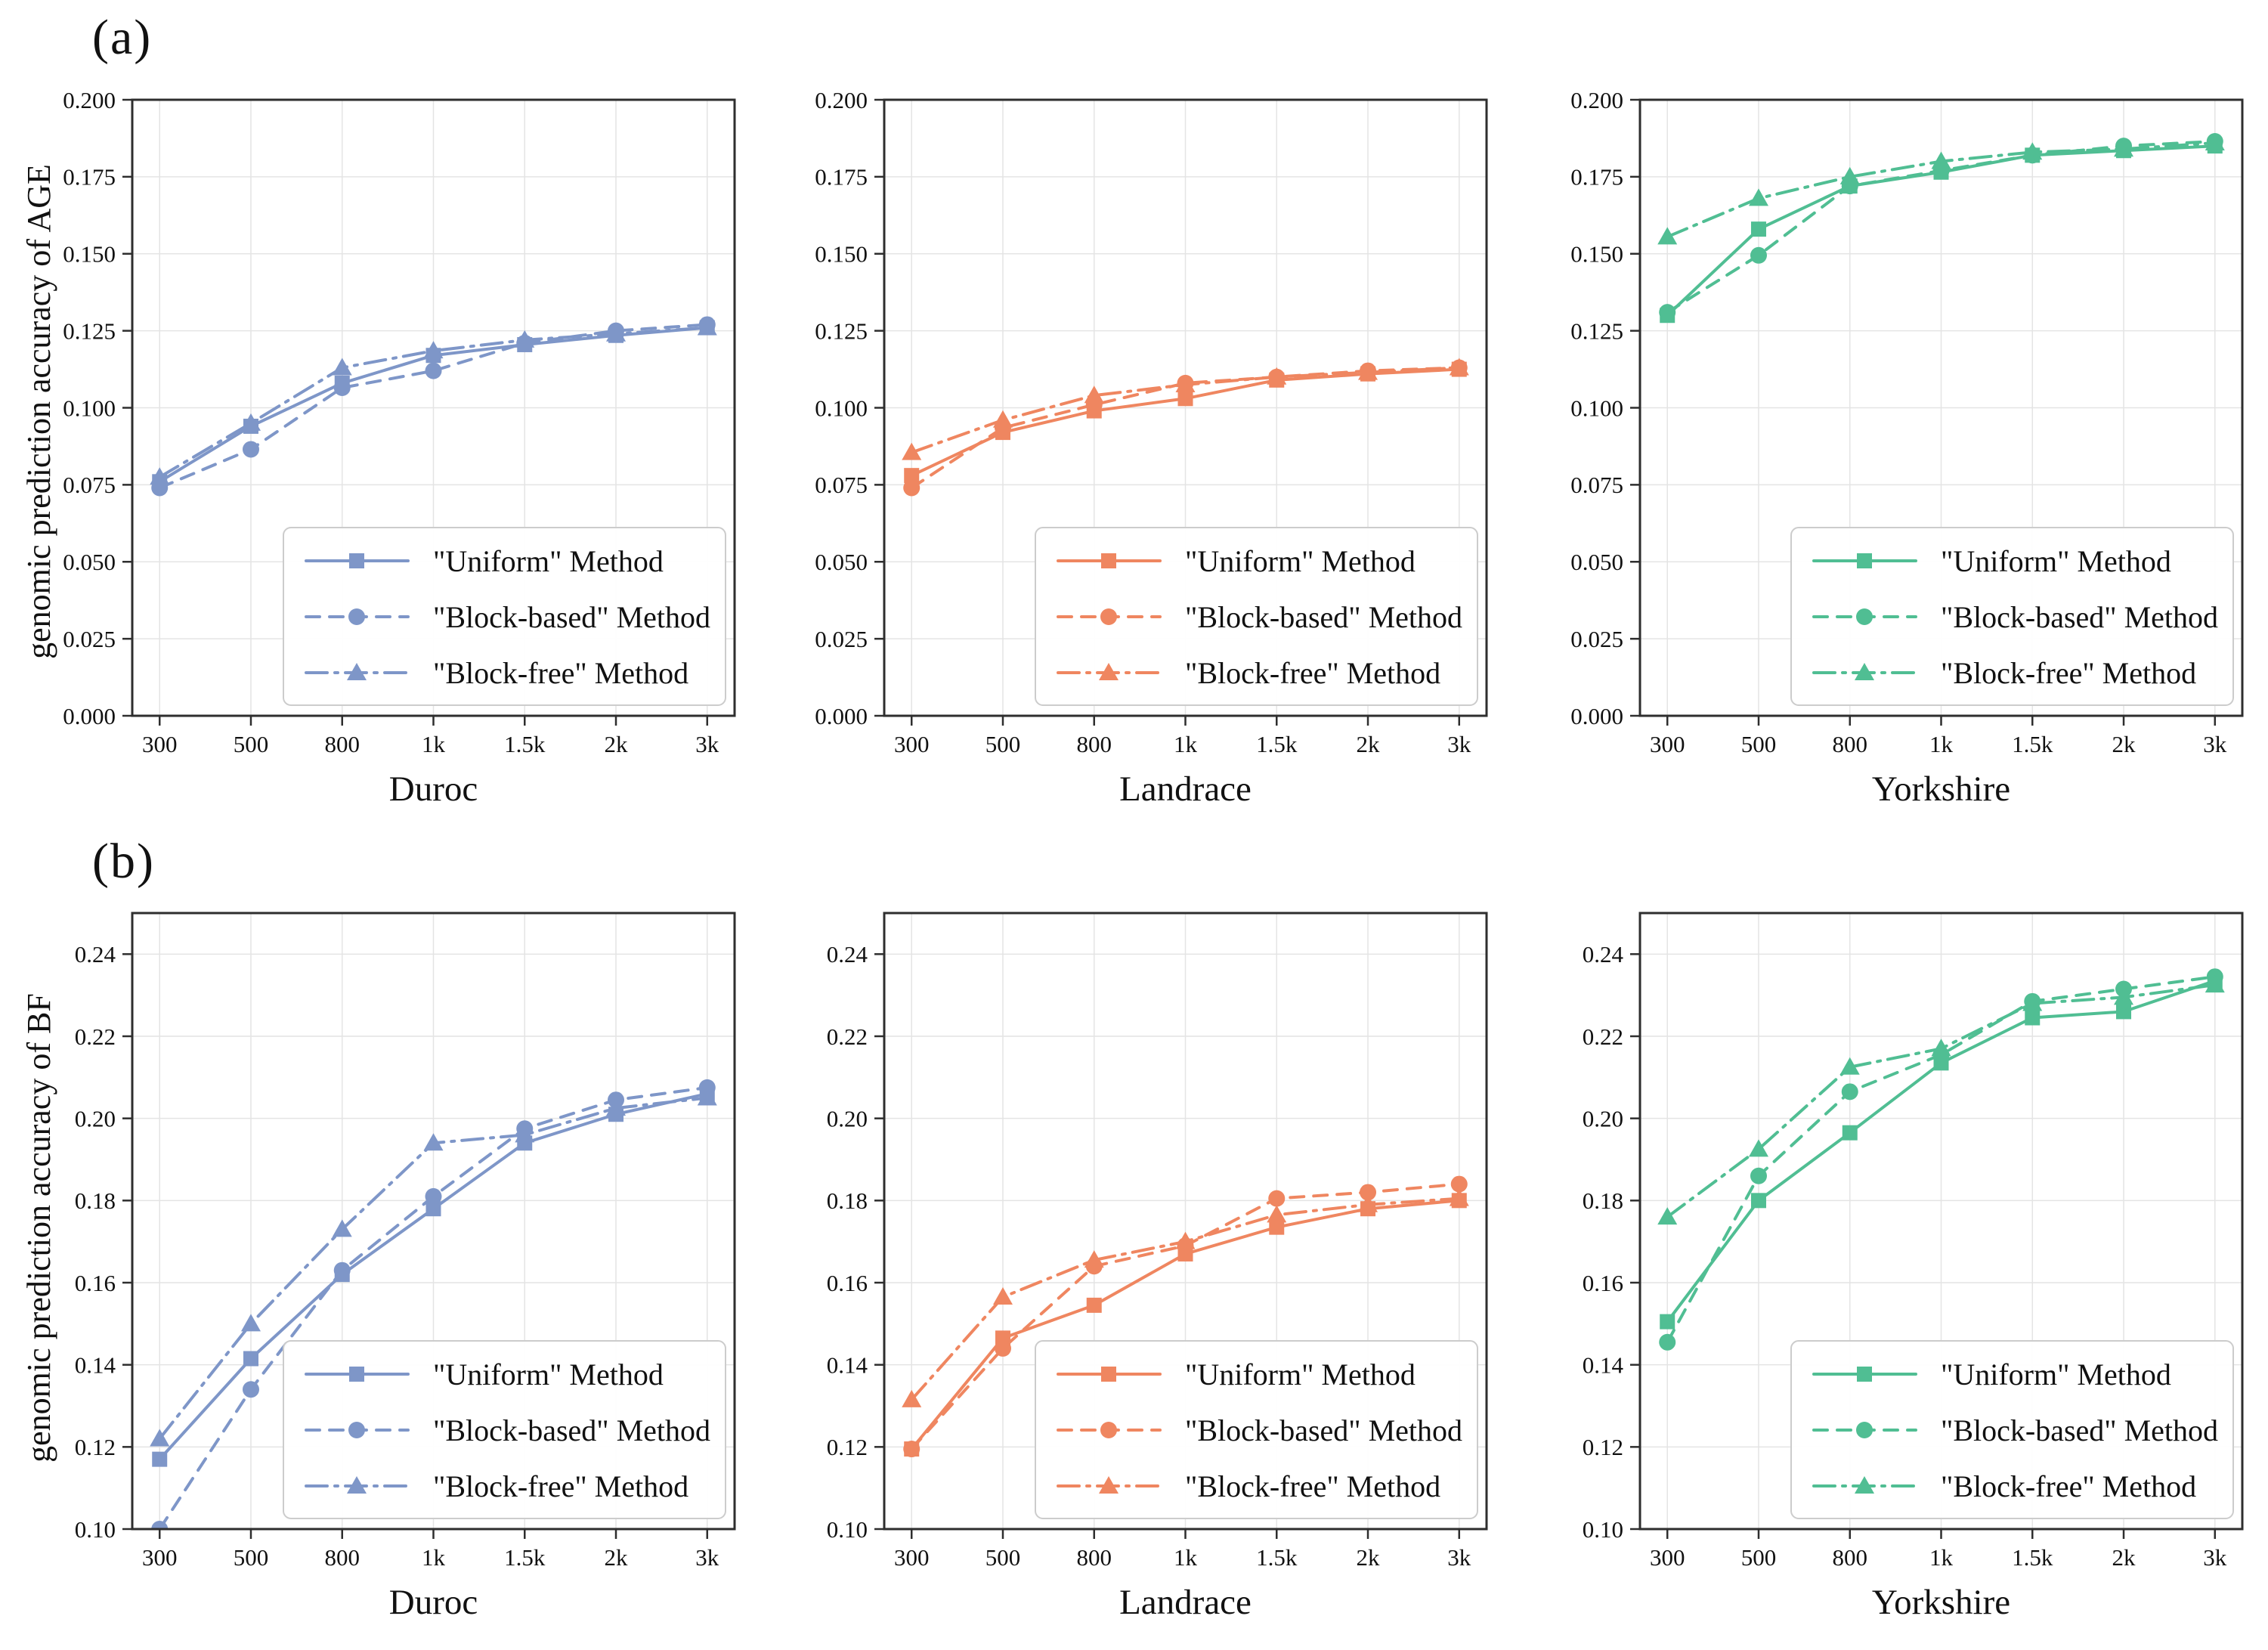 The height and width of the screenshot is (1650, 2268). Describe the element at coordinates (841, 716) in the screenshot. I see `y-tick-label: 0.000` at that location.